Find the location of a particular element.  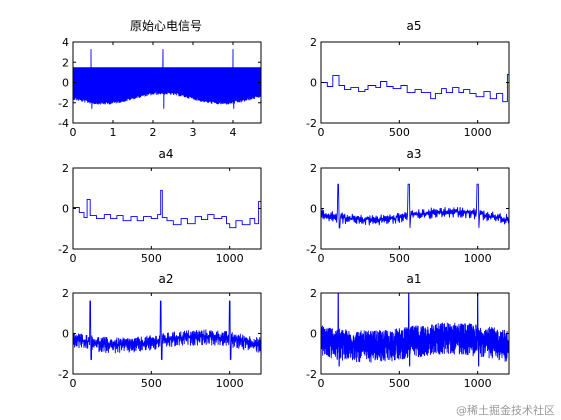

subplot-title: a2 is located at coordinates (166, 279).